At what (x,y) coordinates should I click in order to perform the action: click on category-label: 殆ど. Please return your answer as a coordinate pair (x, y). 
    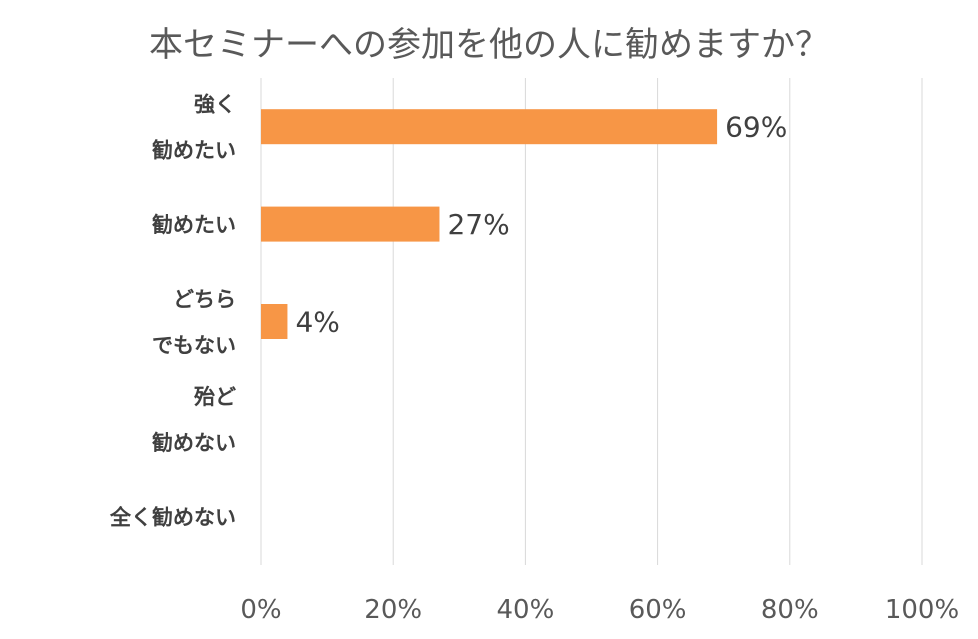
    Looking at the image, I should click on (214, 397).